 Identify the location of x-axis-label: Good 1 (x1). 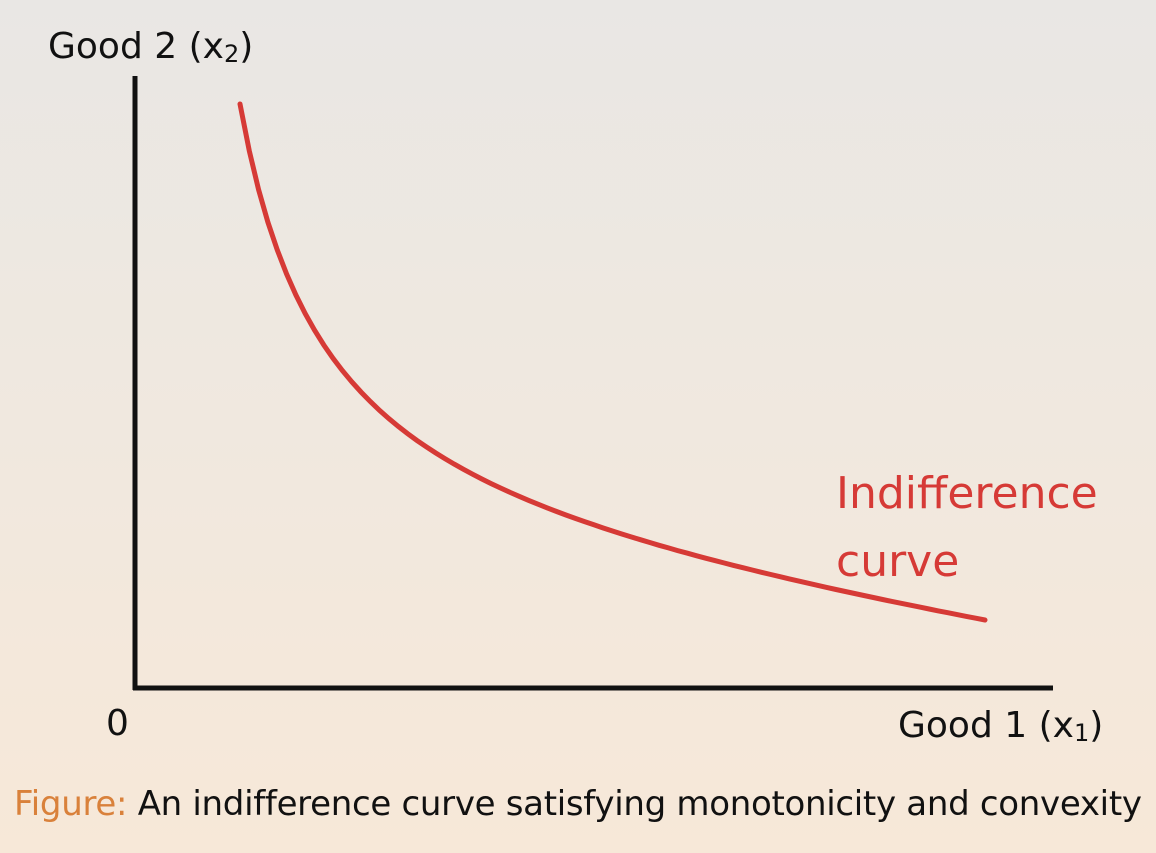
(1000, 726).